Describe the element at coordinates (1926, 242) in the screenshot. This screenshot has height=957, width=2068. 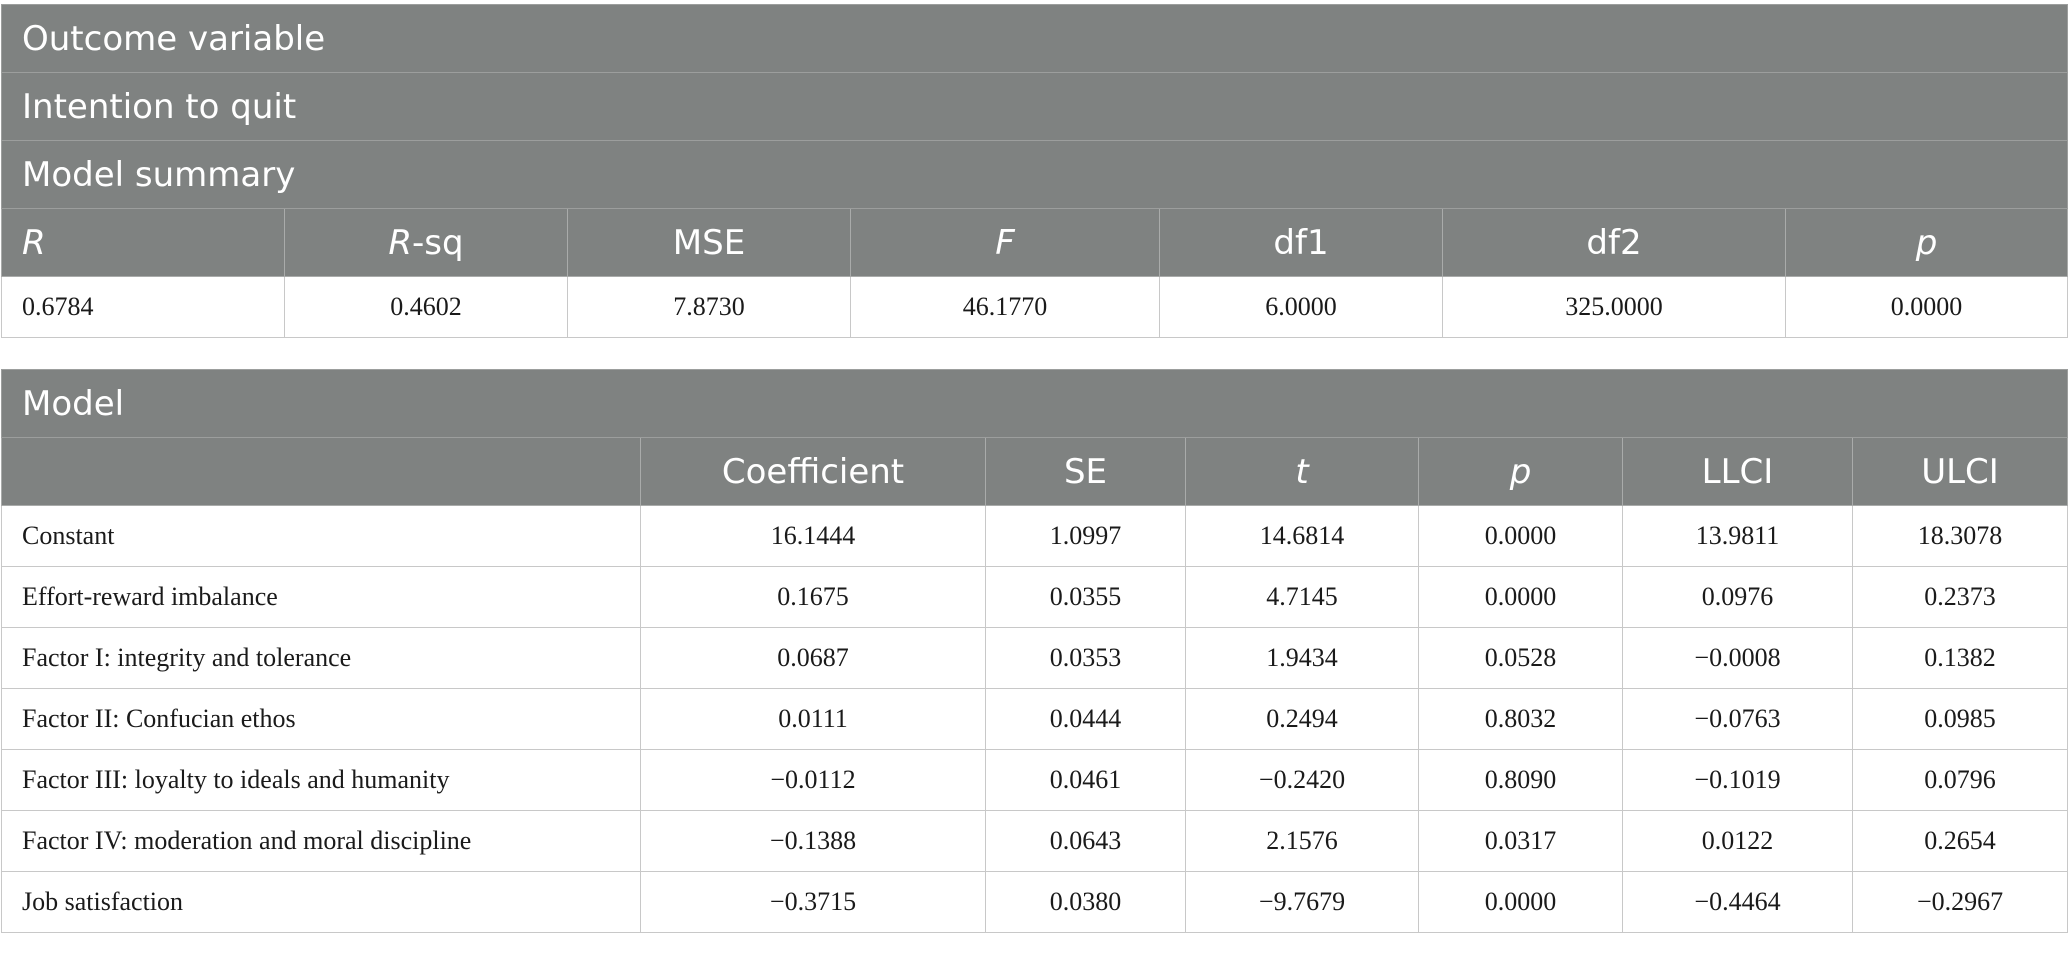
I see `header-p: p` at that location.